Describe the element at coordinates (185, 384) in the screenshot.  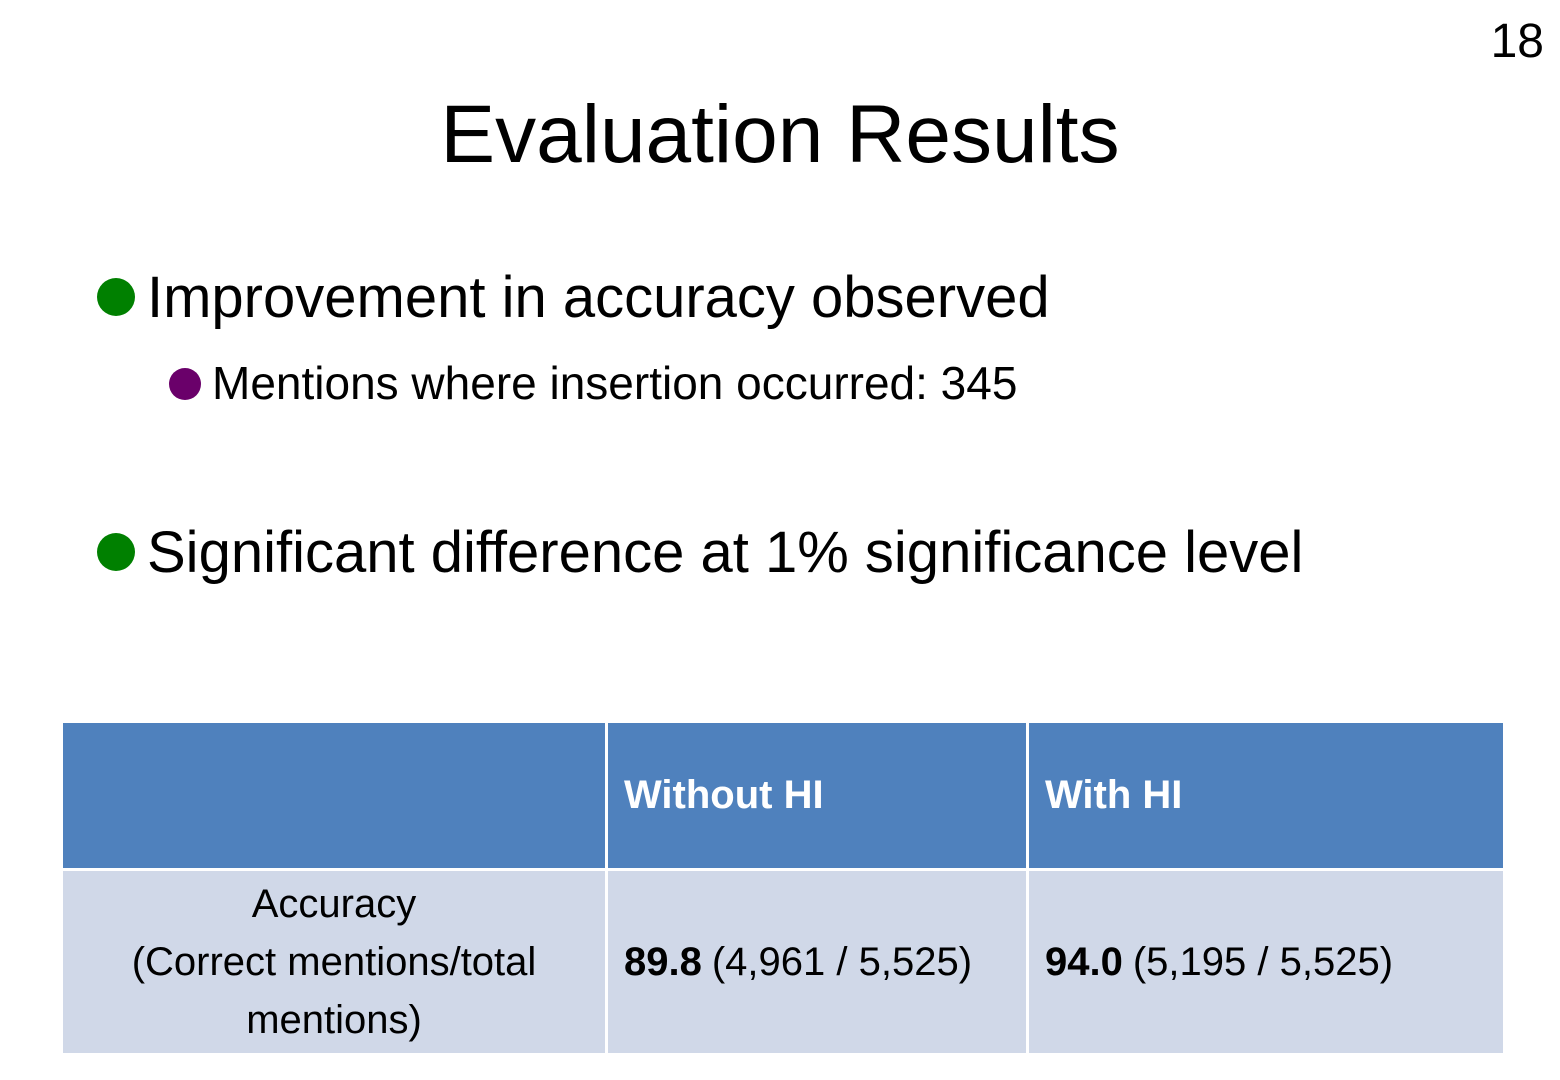
I see `sub-bullet-dot` at that location.